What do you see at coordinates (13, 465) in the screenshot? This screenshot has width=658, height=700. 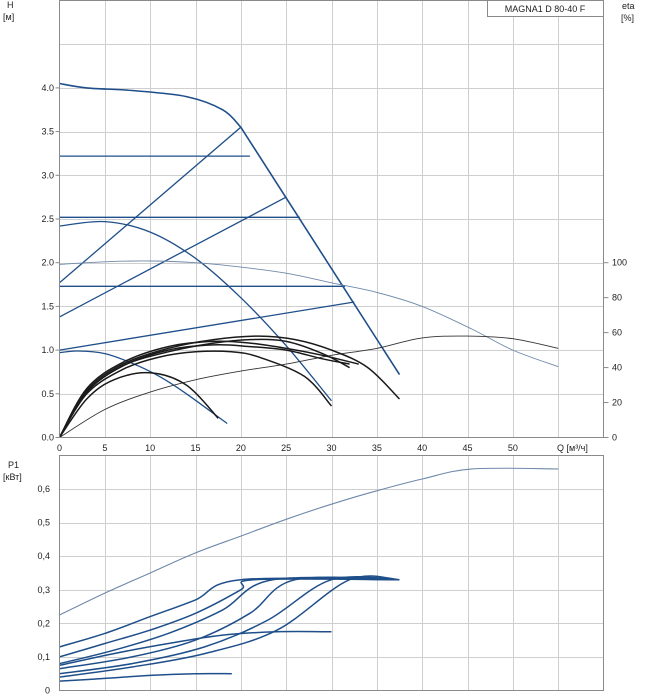 I see `power-axis-label: P1` at bounding box center [13, 465].